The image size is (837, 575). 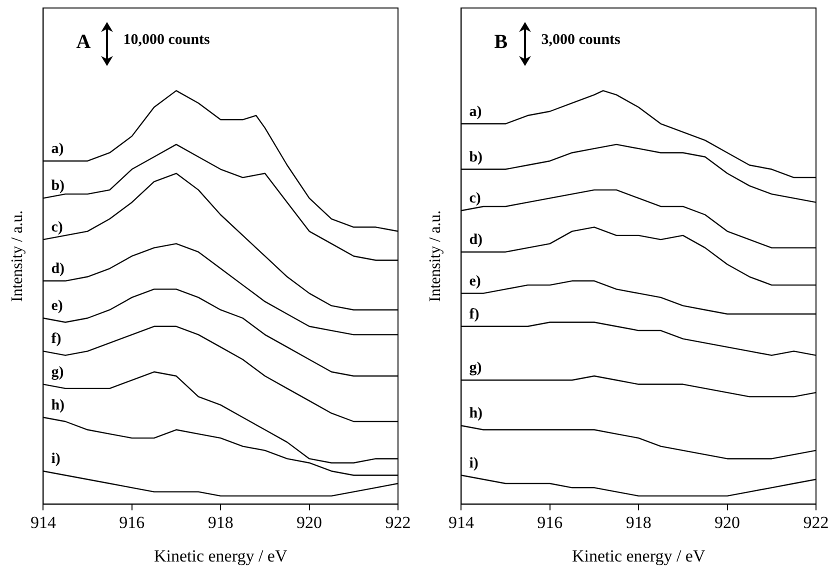 I want to click on text: 10,000 counts, so click(x=166, y=40).